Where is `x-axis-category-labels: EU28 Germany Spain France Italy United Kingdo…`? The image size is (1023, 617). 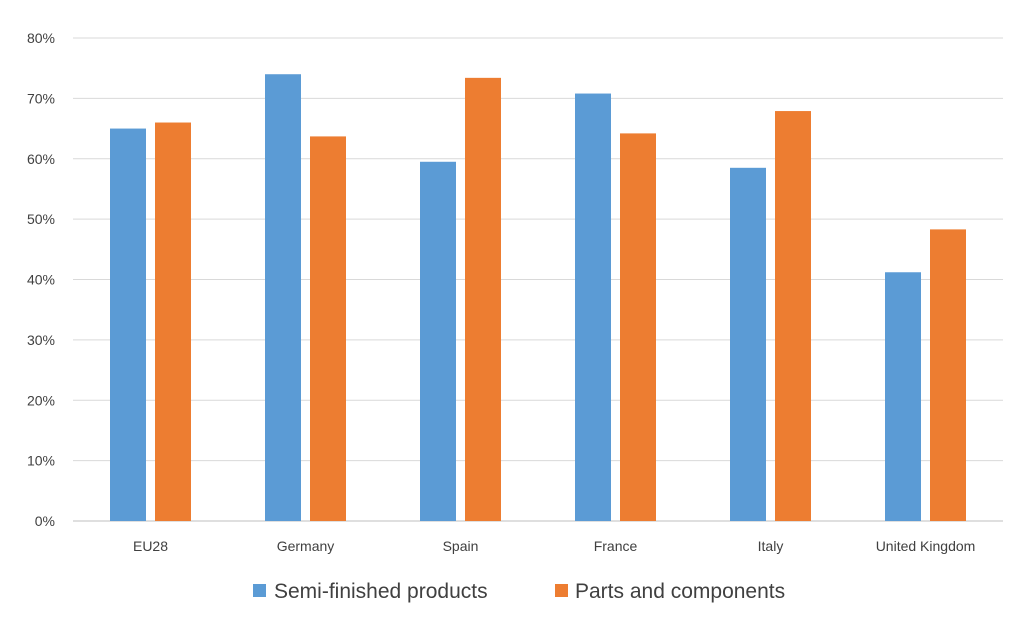 x-axis-category-labels: EU28 Germany Spain France Italy United Kingdo… is located at coordinates (554, 546).